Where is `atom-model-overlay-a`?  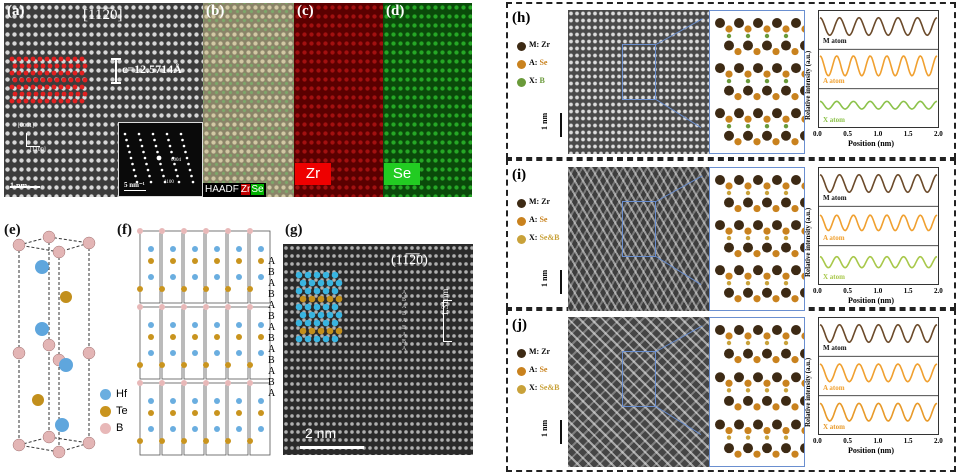 atom-model-overlay-a is located at coordinates (48, 80).